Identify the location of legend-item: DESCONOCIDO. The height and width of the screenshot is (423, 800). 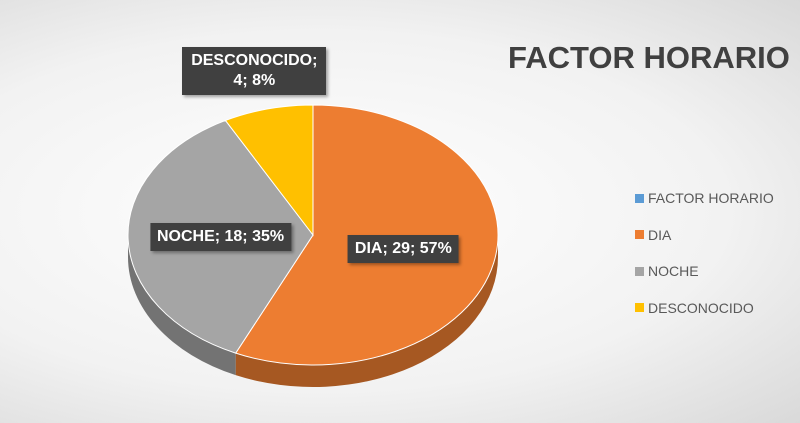
(694, 308).